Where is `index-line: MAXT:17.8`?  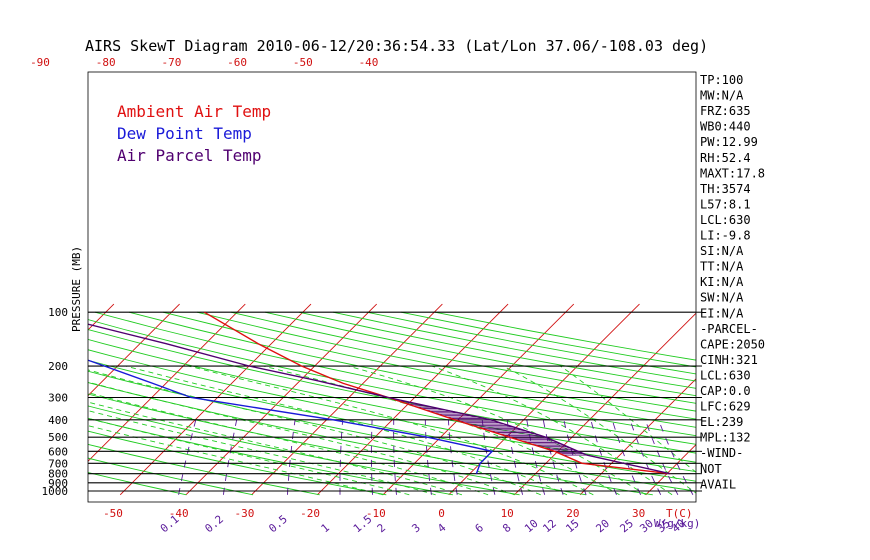 index-line: MAXT:17.8 is located at coordinates (732, 173).